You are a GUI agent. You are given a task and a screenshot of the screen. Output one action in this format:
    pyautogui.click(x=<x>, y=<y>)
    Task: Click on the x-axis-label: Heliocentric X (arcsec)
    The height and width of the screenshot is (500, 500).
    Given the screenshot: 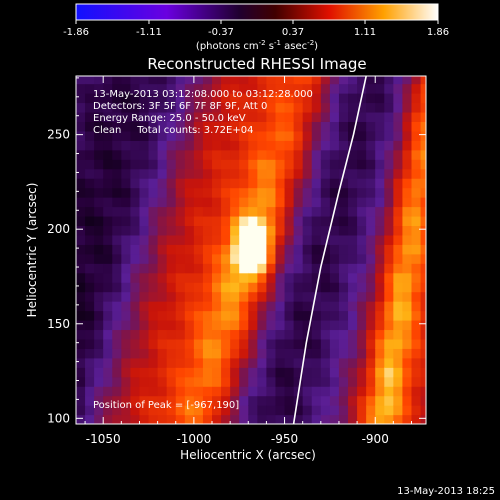 What is the action you would take?
    pyautogui.click(x=248, y=455)
    